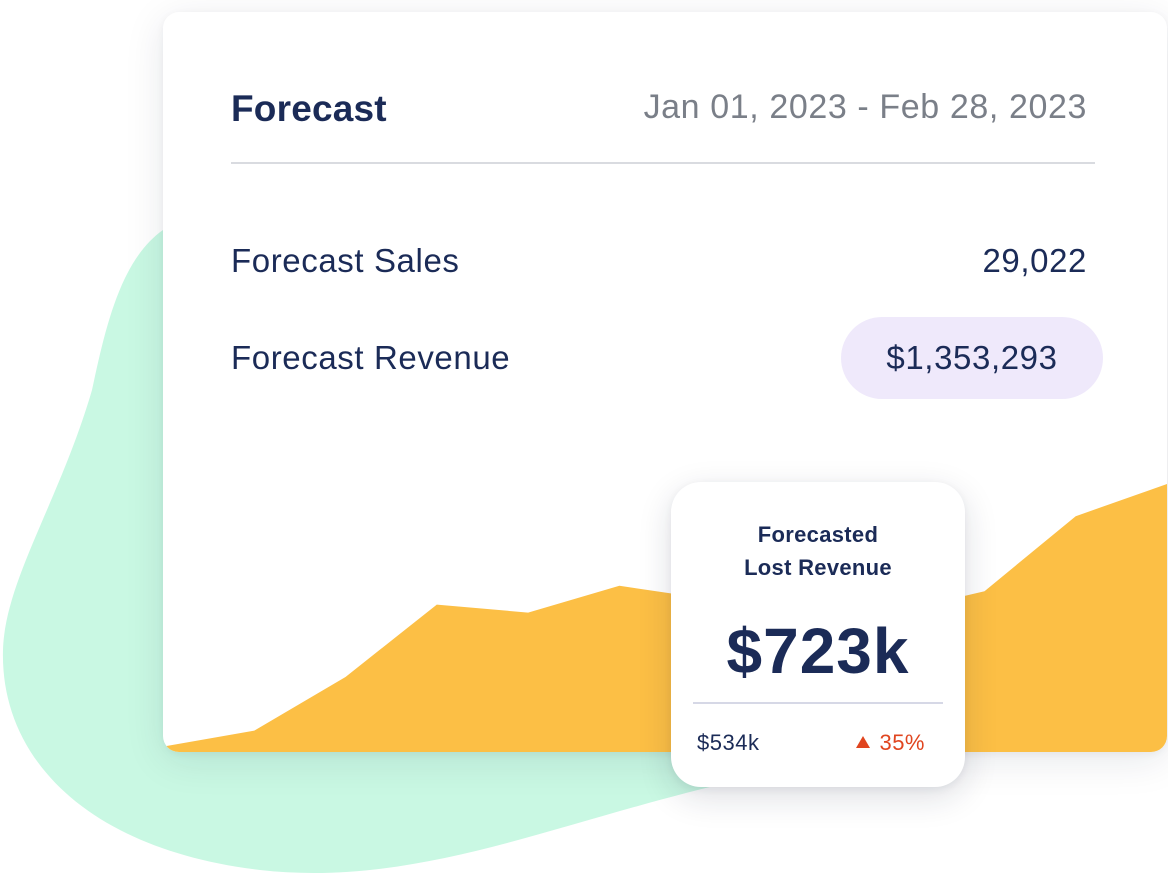 The width and height of the screenshot is (1168, 888). What do you see at coordinates (818, 551) in the screenshot?
I see `lost-revenue-title: Forecasted Lost Revenue` at bounding box center [818, 551].